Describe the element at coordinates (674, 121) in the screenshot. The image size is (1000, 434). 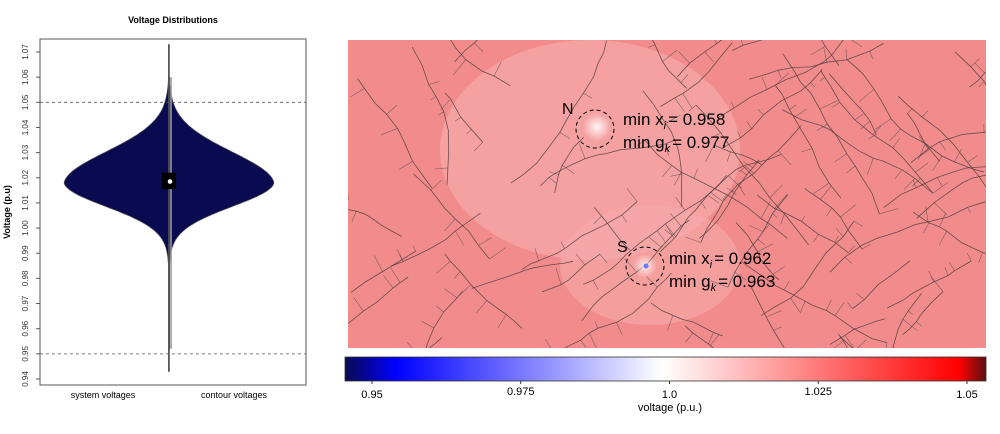
I see `annotation-min-x-n: min xi = 0.958` at that location.